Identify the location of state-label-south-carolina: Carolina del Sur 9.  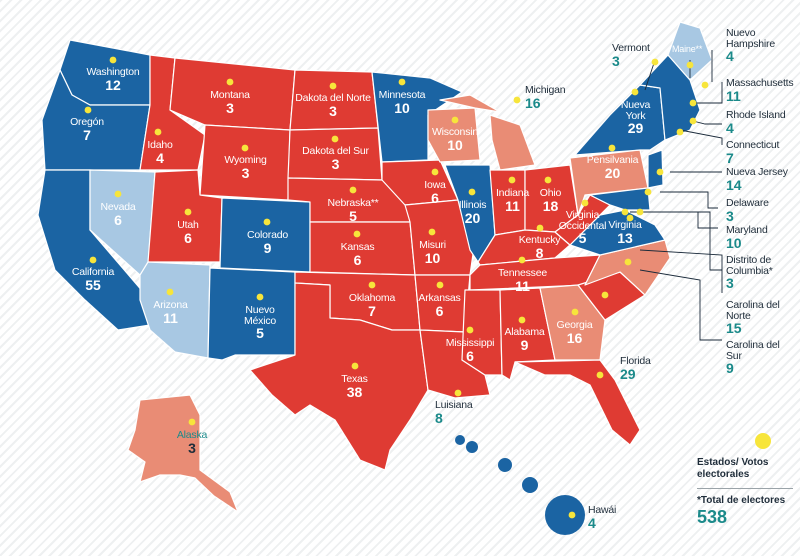
(753, 357).